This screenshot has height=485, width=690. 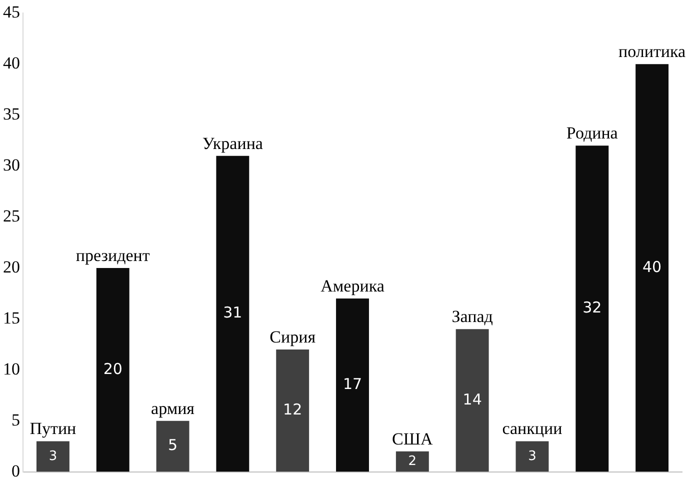 I want to click on x-tick-label: Украина, so click(x=233, y=143).